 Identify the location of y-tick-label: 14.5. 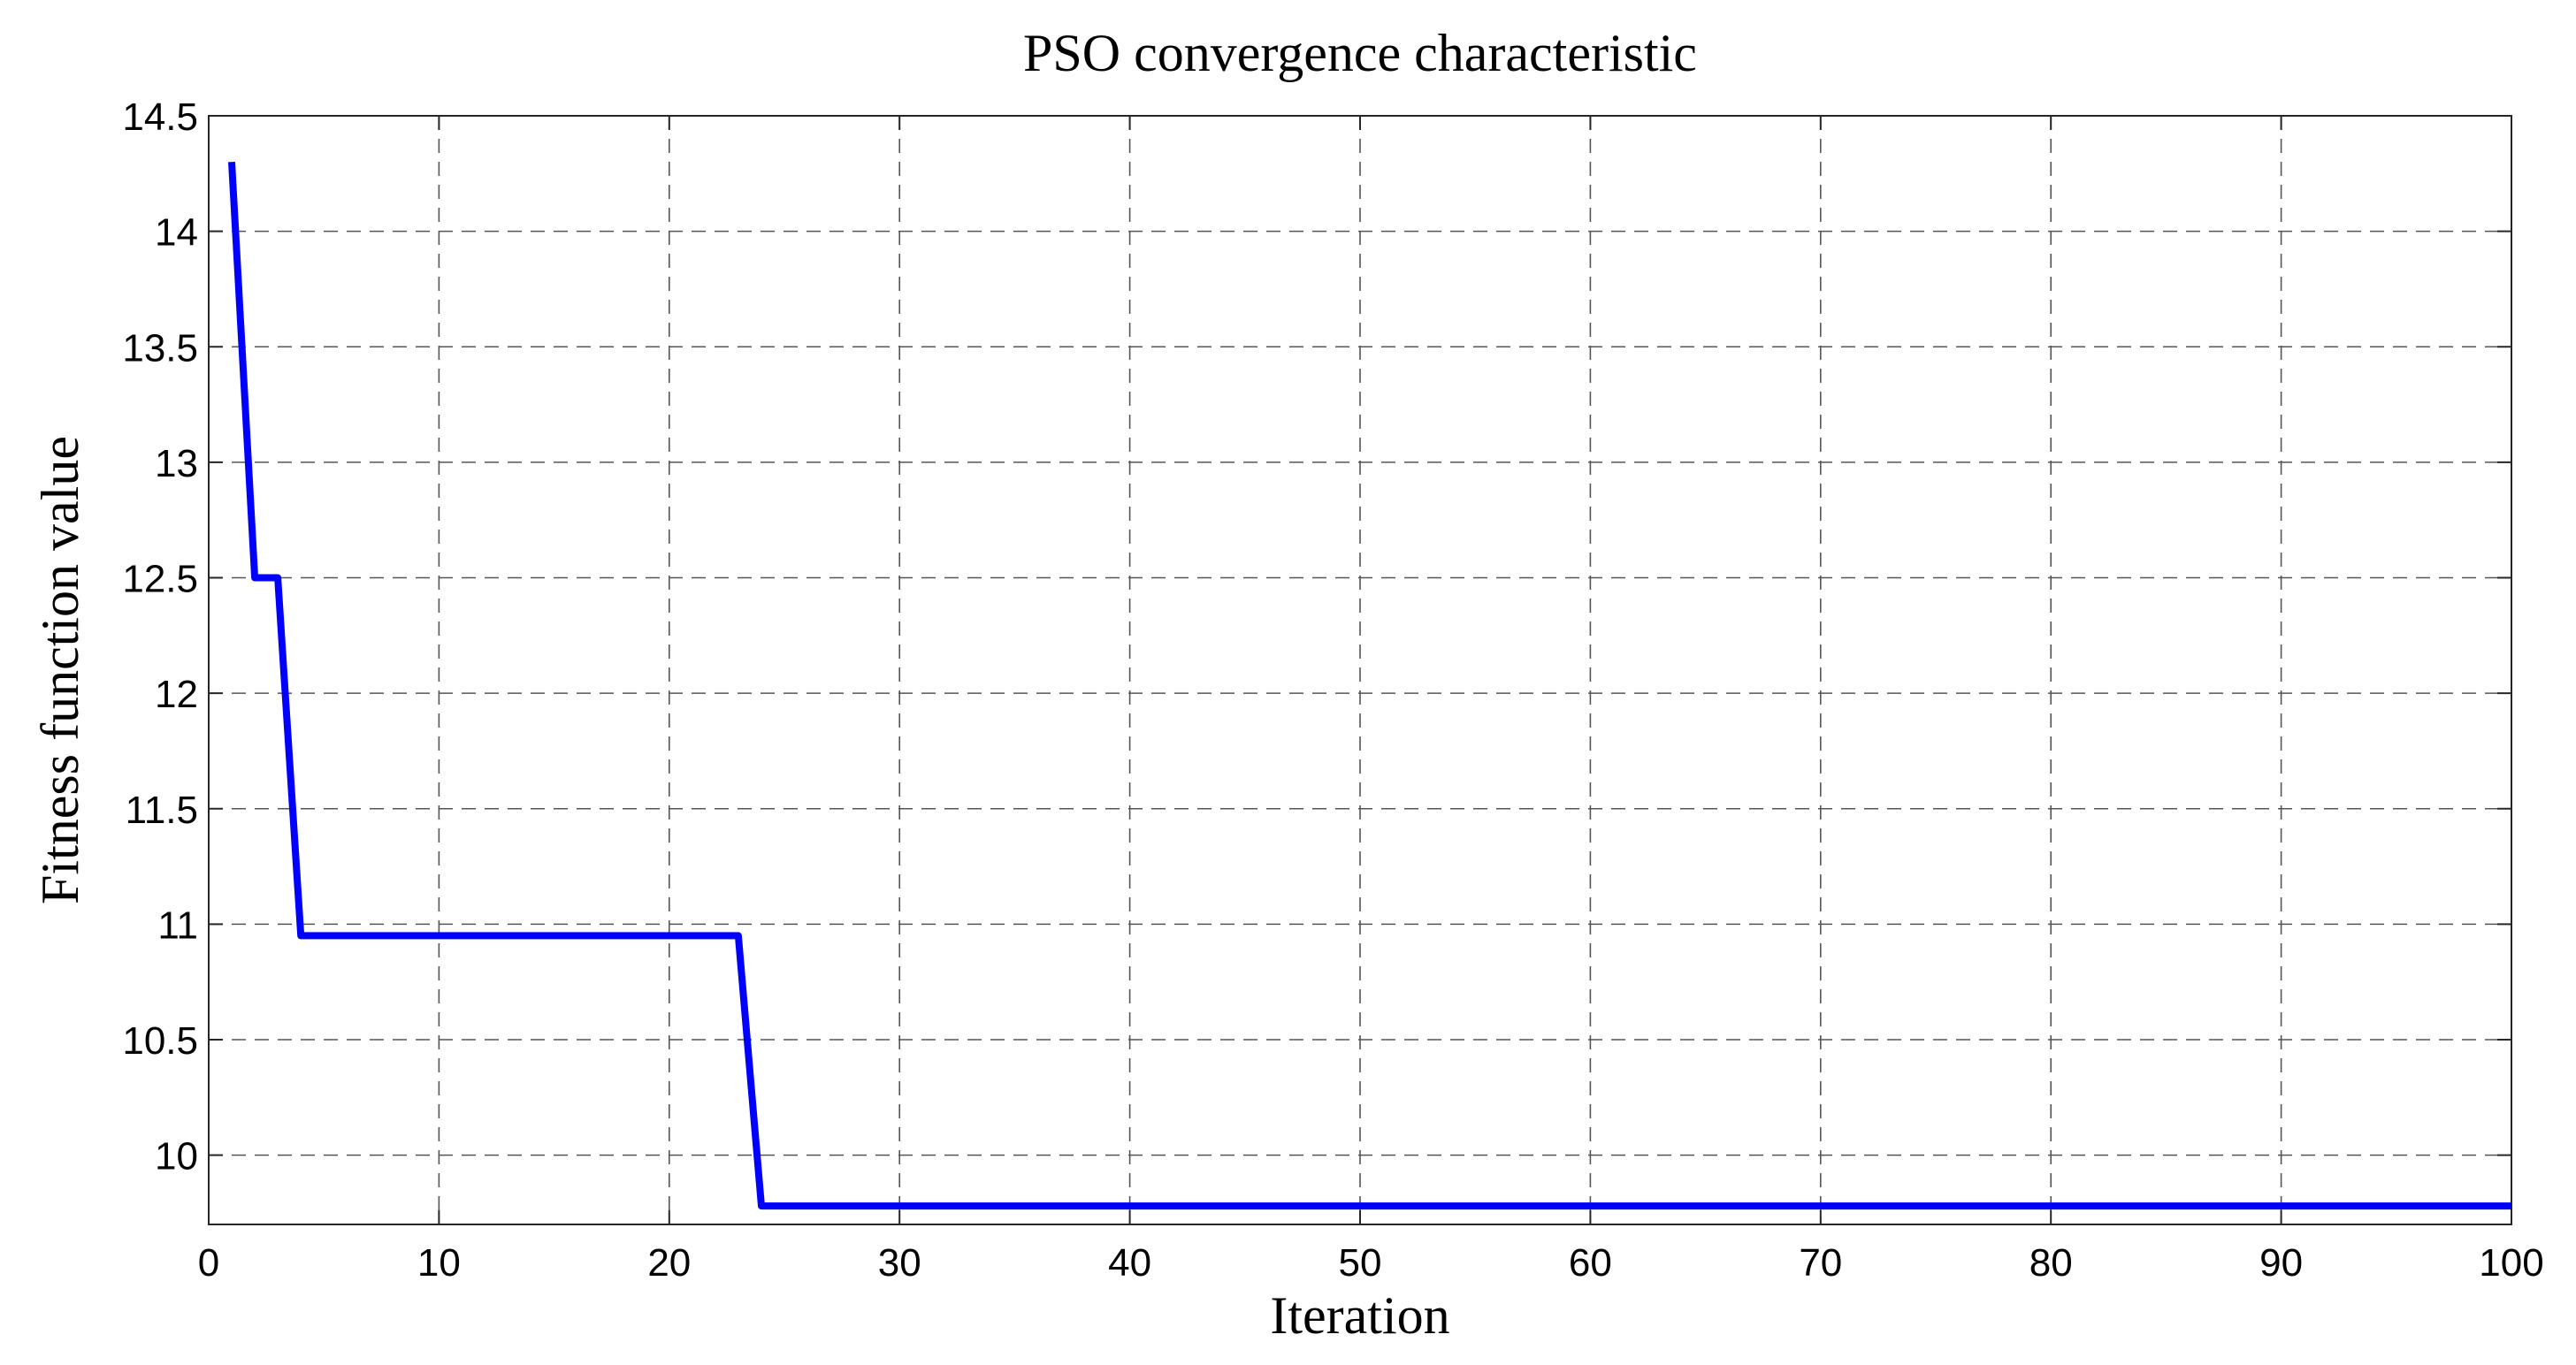
(160, 117).